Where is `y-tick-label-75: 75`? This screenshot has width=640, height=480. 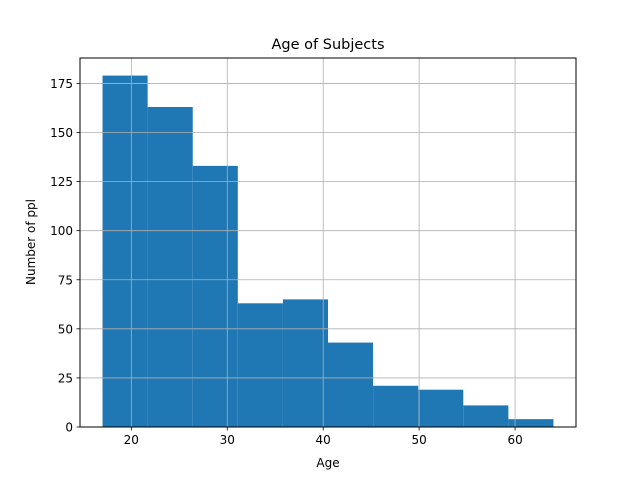 y-tick-label-75: 75 is located at coordinates (65, 280).